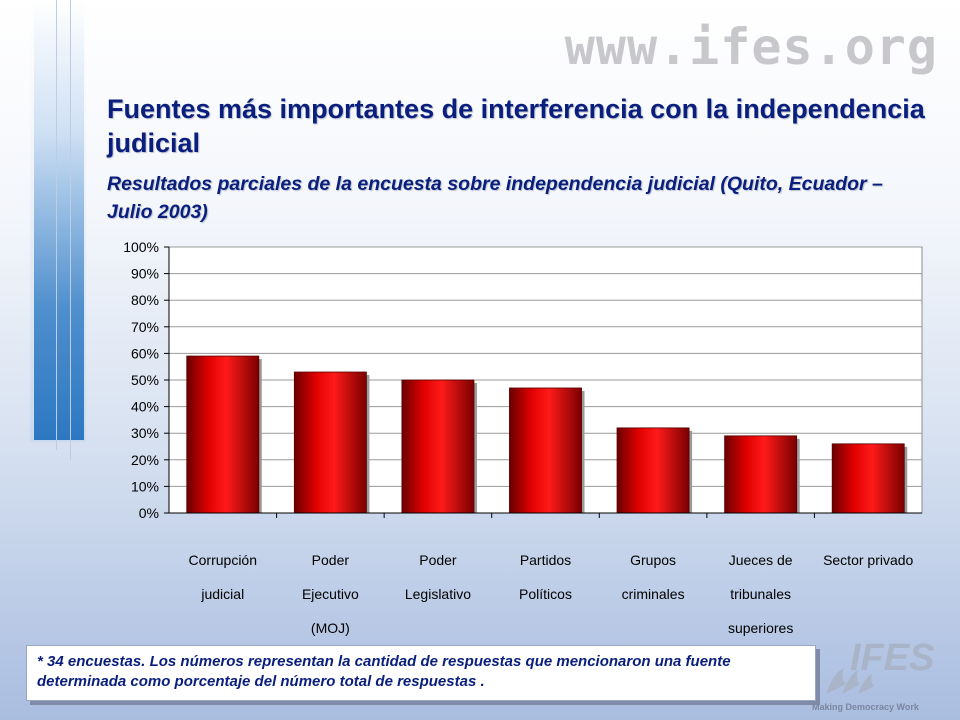 This screenshot has height=720, width=960. What do you see at coordinates (141, 247) in the screenshot?
I see `y-tick-label: 100%` at bounding box center [141, 247].